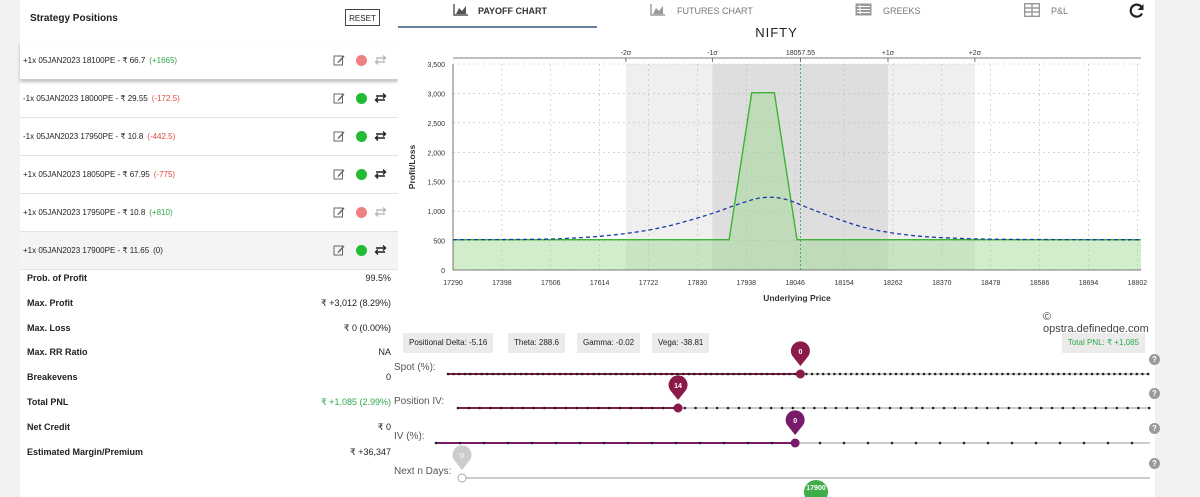  Describe the element at coordinates (362, 17) in the screenshot. I see `reset-button: RESET` at that location.